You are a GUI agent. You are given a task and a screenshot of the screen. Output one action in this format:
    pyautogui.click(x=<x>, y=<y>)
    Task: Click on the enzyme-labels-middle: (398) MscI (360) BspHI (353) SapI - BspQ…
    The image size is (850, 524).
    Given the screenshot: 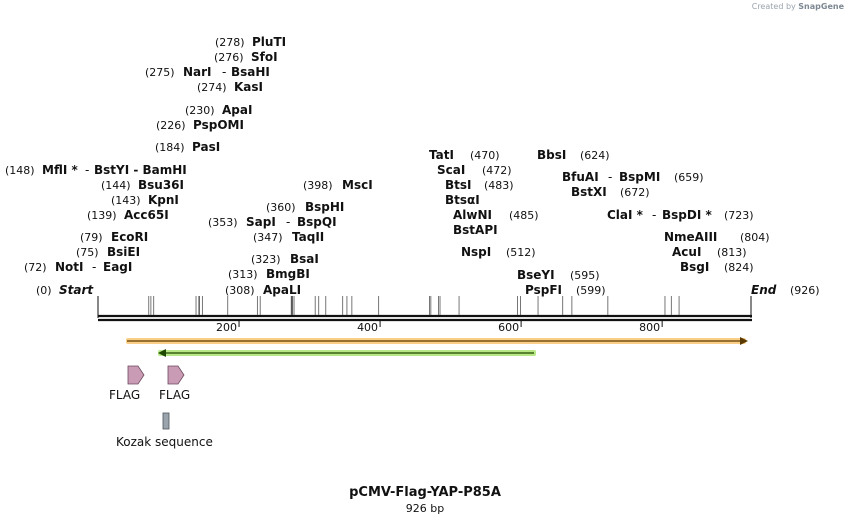 What is the action you would take?
    pyautogui.click(x=290, y=237)
    